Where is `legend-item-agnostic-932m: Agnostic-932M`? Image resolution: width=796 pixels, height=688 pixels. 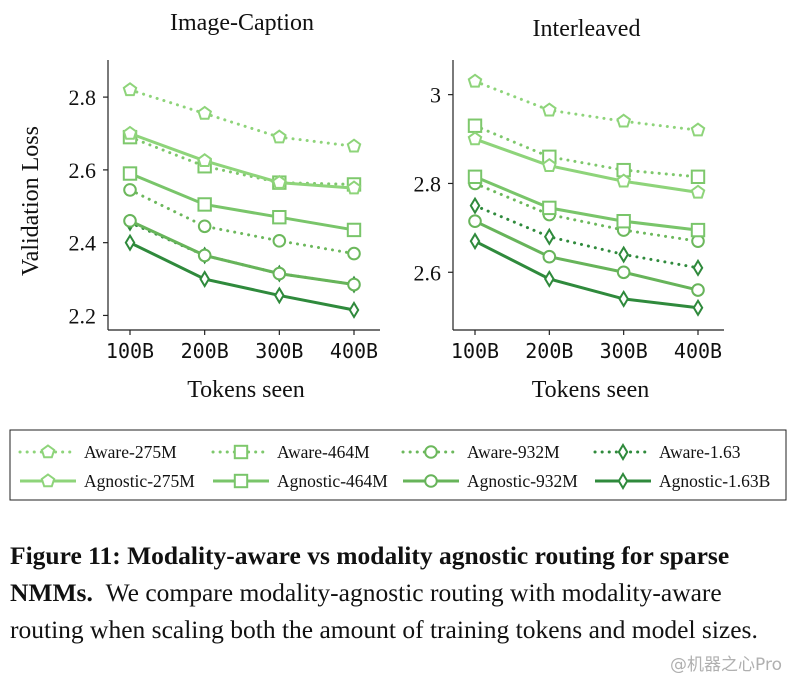 legend-item-agnostic-932m: Agnostic-932M is located at coordinates (490, 481).